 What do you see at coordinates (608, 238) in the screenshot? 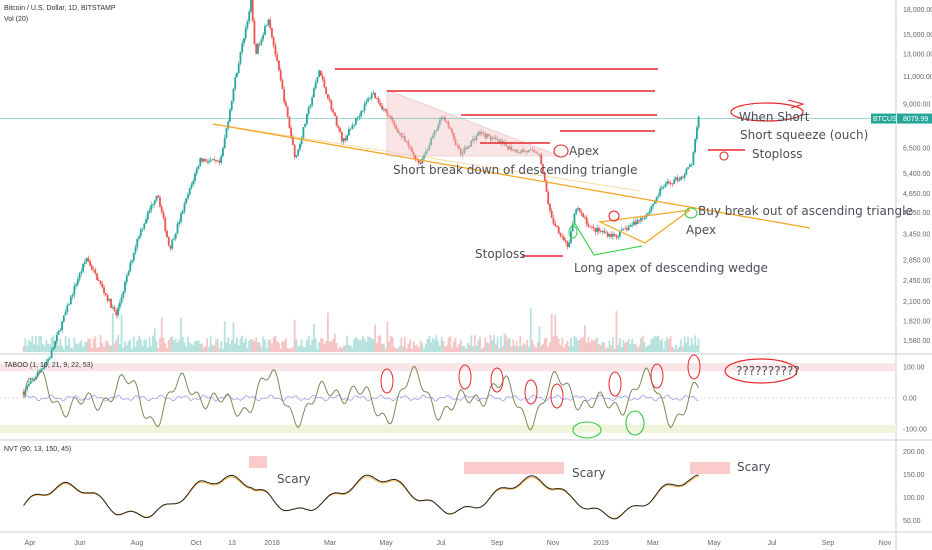
I see `descending-wedge` at bounding box center [608, 238].